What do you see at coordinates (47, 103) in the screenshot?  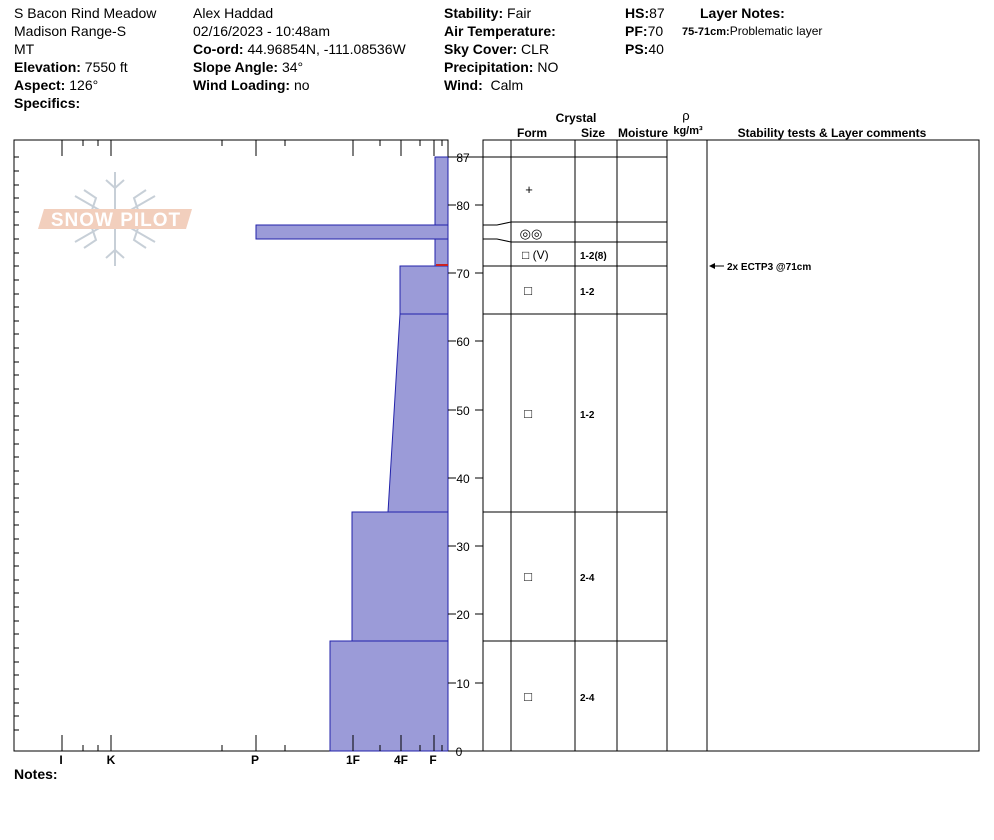 I see `specifics-label: Specifics:` at bounding box center [47, 103].